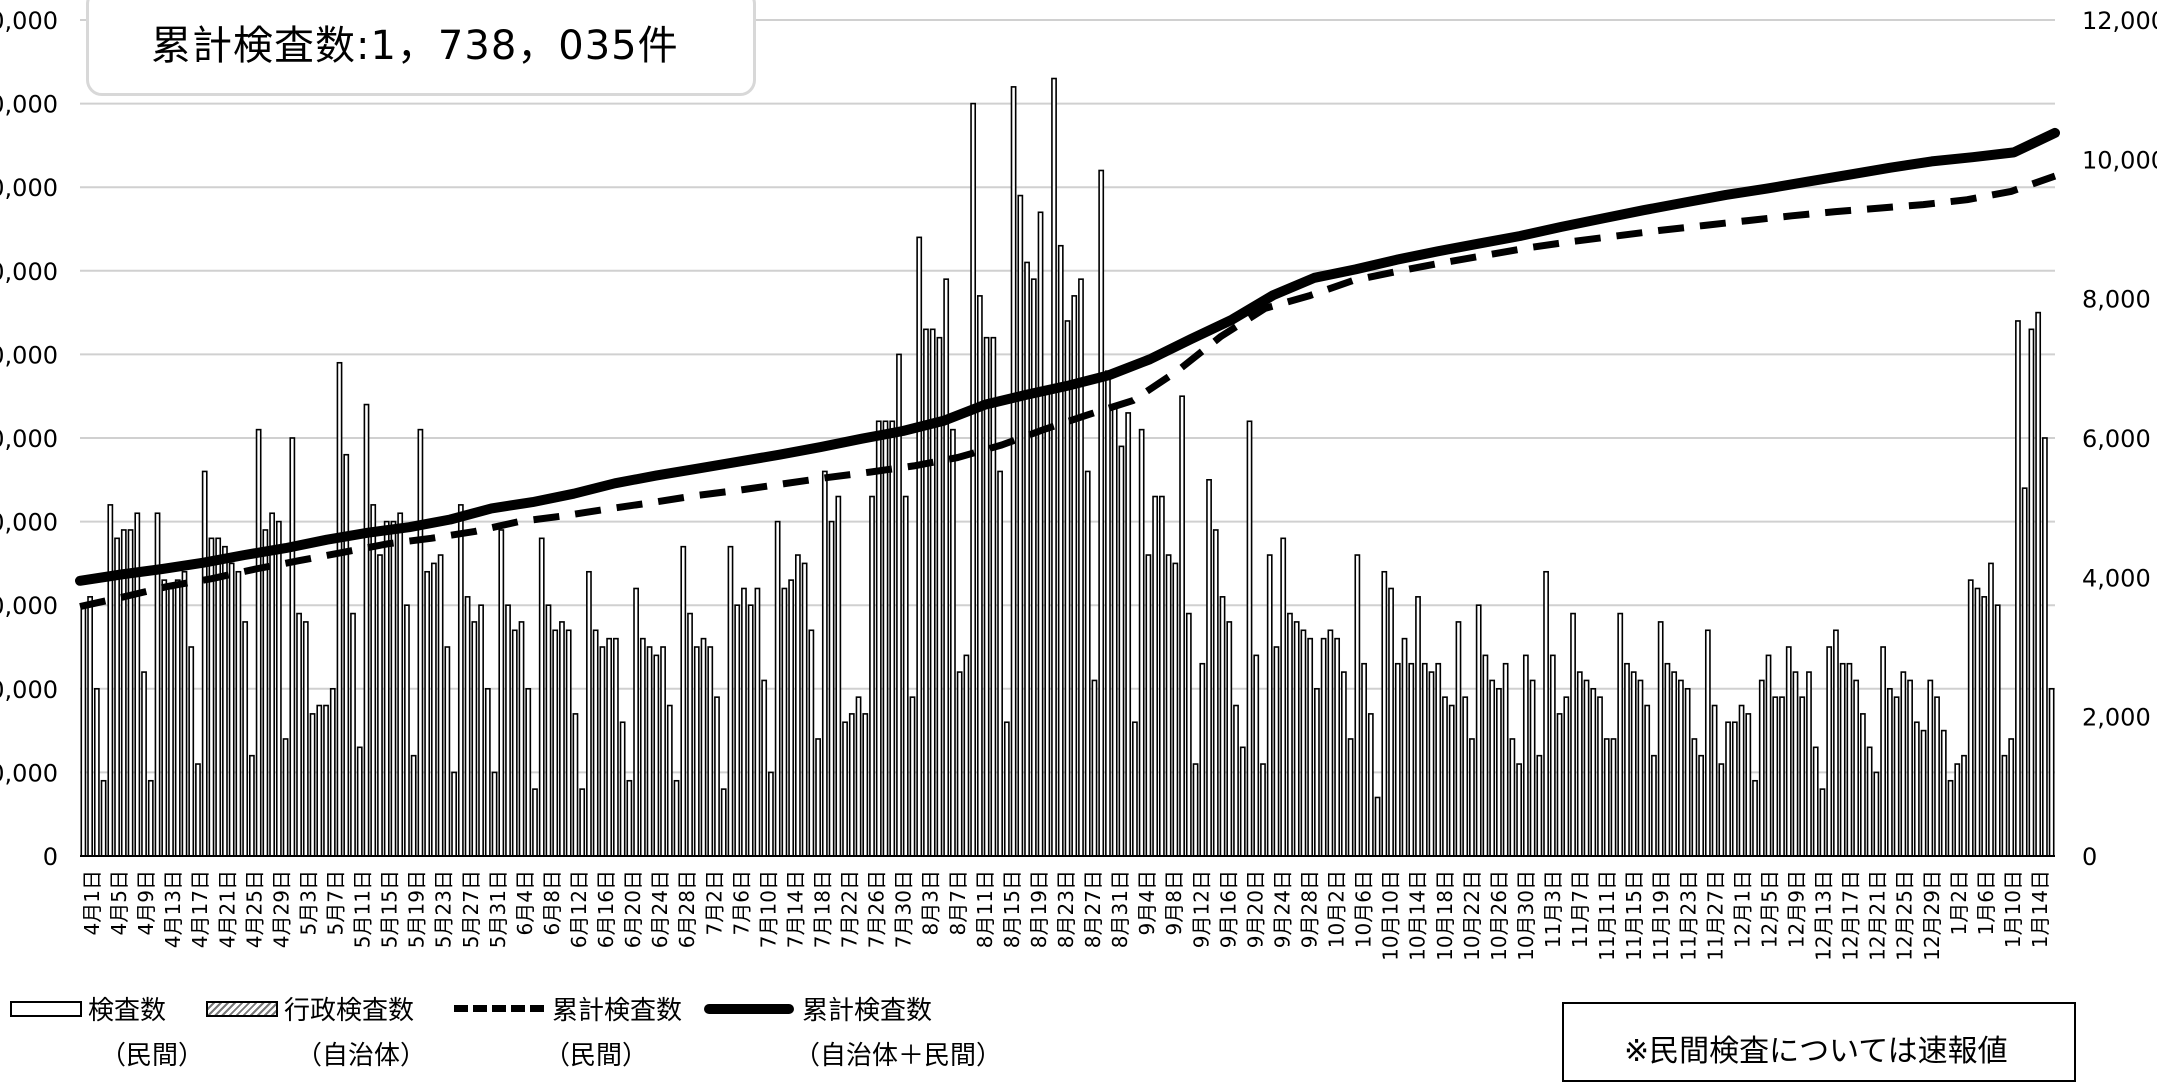 The width and height of the screenshot is (2157, 1082). What do you see at coordinates (242, 1008) in the screenshot?
I see `legend-hatched-swatch` at bounding box center [242, 1008].